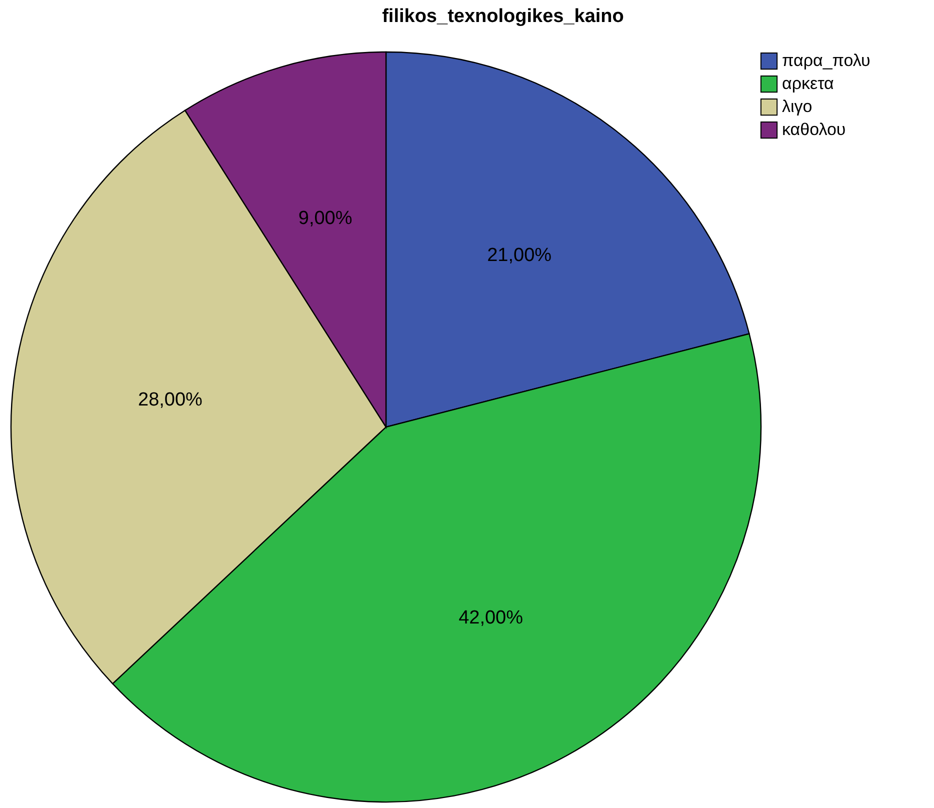 The image size is (934, 808). What do you see at coordinates (826, 60) in the screenshot?
I see `legend-label: παρα_πολυ` at bounding box center [826, 60].